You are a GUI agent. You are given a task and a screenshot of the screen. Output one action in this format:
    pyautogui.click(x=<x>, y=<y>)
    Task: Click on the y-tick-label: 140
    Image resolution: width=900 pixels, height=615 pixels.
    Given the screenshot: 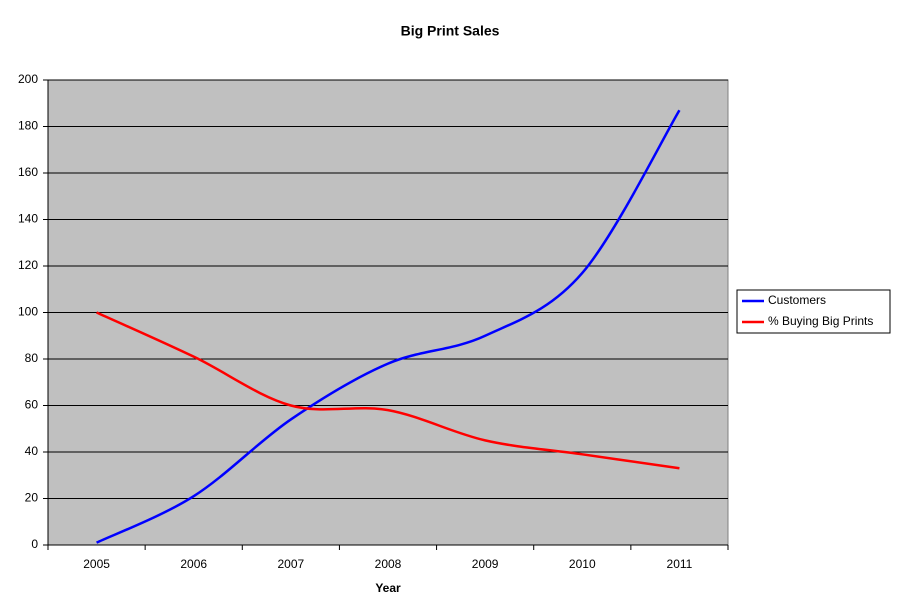 What is the action you would take?
    pyautogui.click(x=28, y=219)
    